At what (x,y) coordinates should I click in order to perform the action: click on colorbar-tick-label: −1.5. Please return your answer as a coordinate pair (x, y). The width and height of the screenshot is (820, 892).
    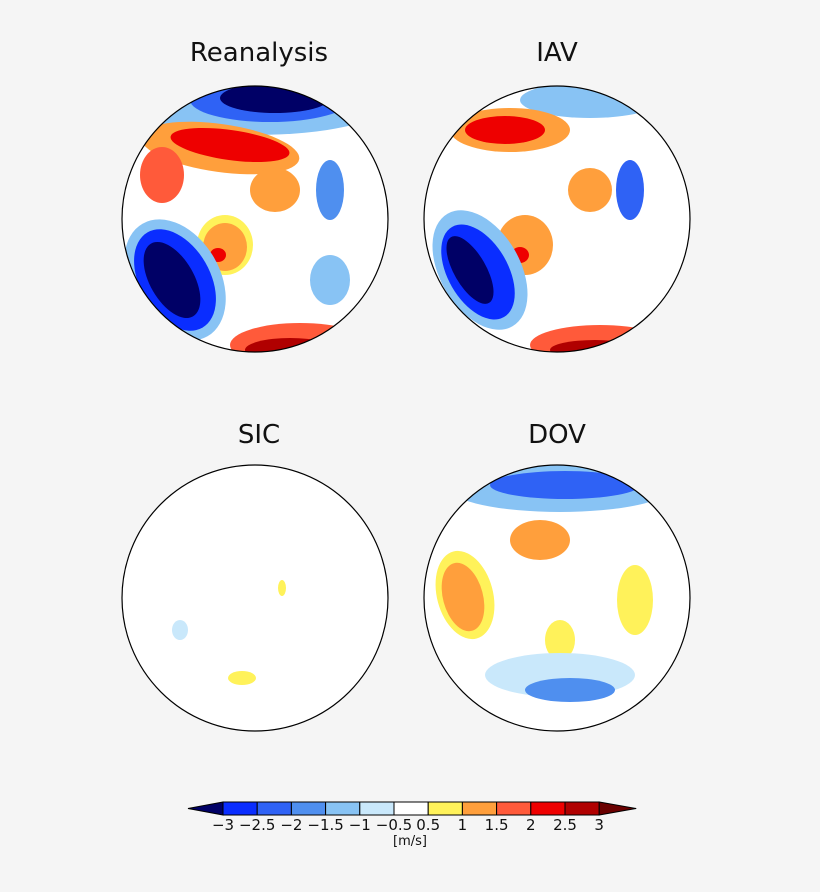
    Looking at the image, I should click on (325, 825).